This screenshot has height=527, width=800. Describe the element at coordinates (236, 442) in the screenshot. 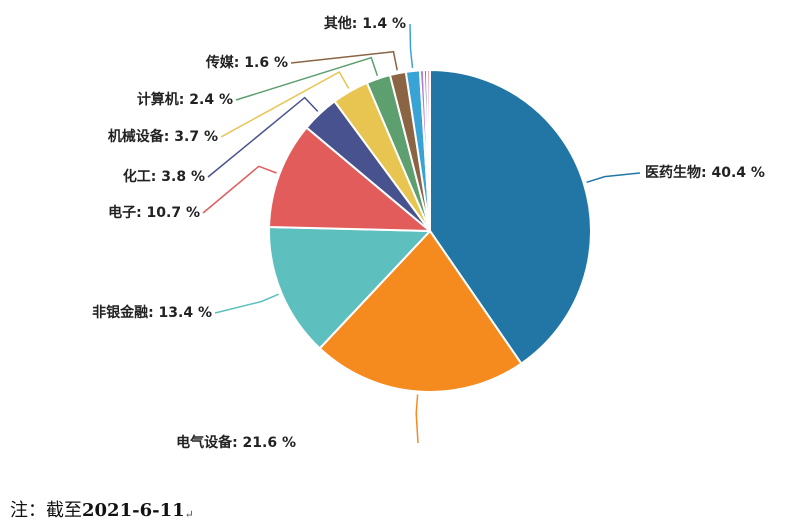

I see `slice-label-2: 电气设备: 21.6 %` at that location.